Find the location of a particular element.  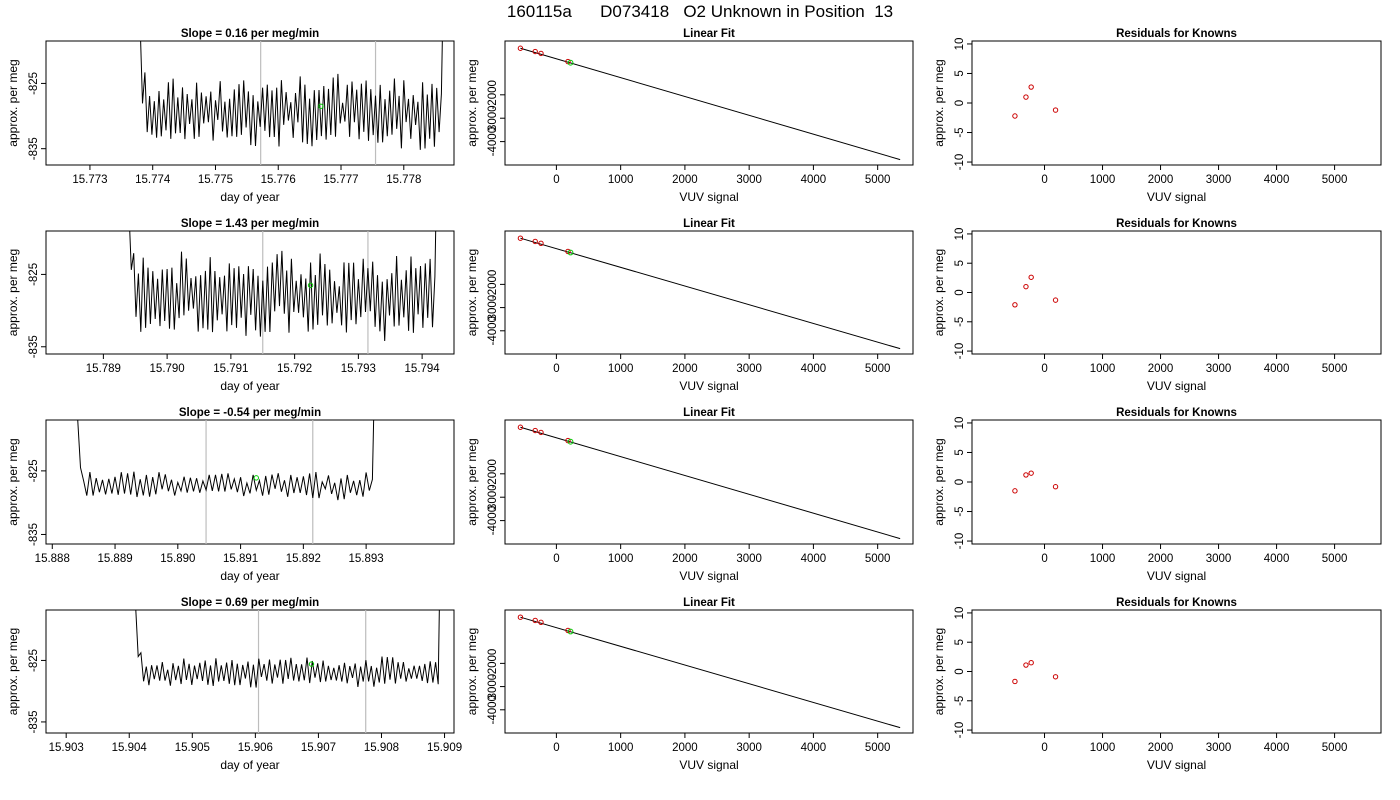

panel-title: Slope = 0.69 per meg/min is located at coordinates (250, 603).